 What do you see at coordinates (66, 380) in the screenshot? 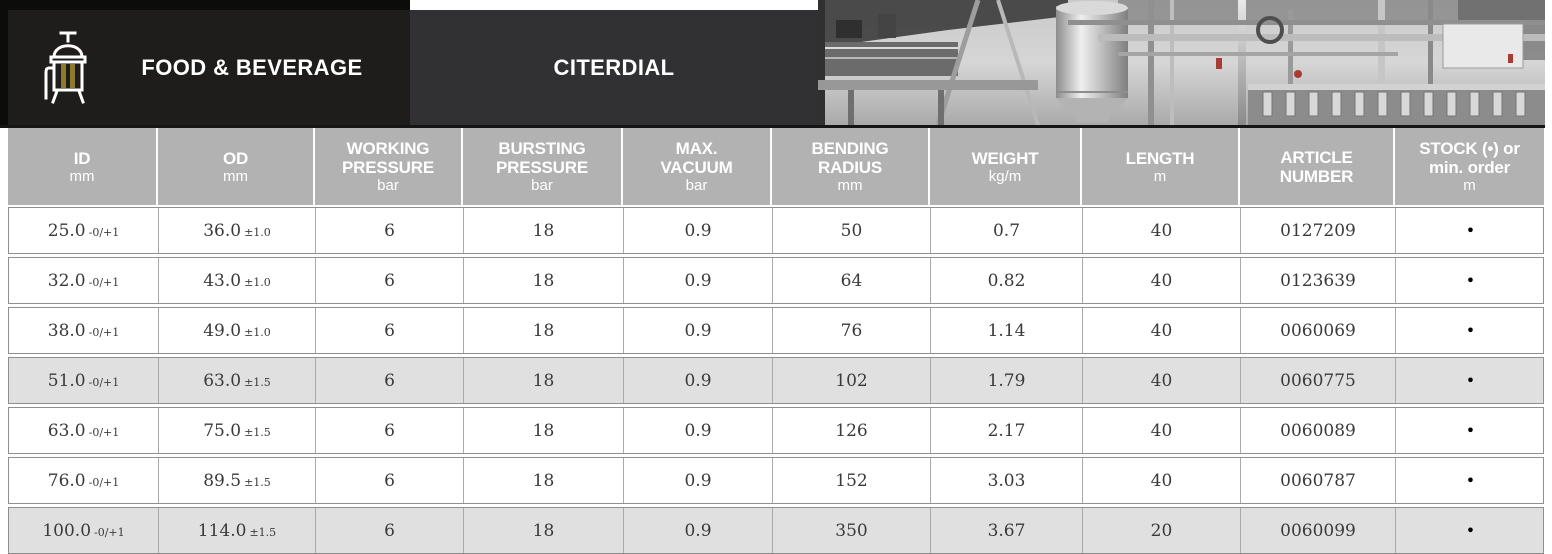
I see `cell-value: 51.0` at bounding box center [66, 380].